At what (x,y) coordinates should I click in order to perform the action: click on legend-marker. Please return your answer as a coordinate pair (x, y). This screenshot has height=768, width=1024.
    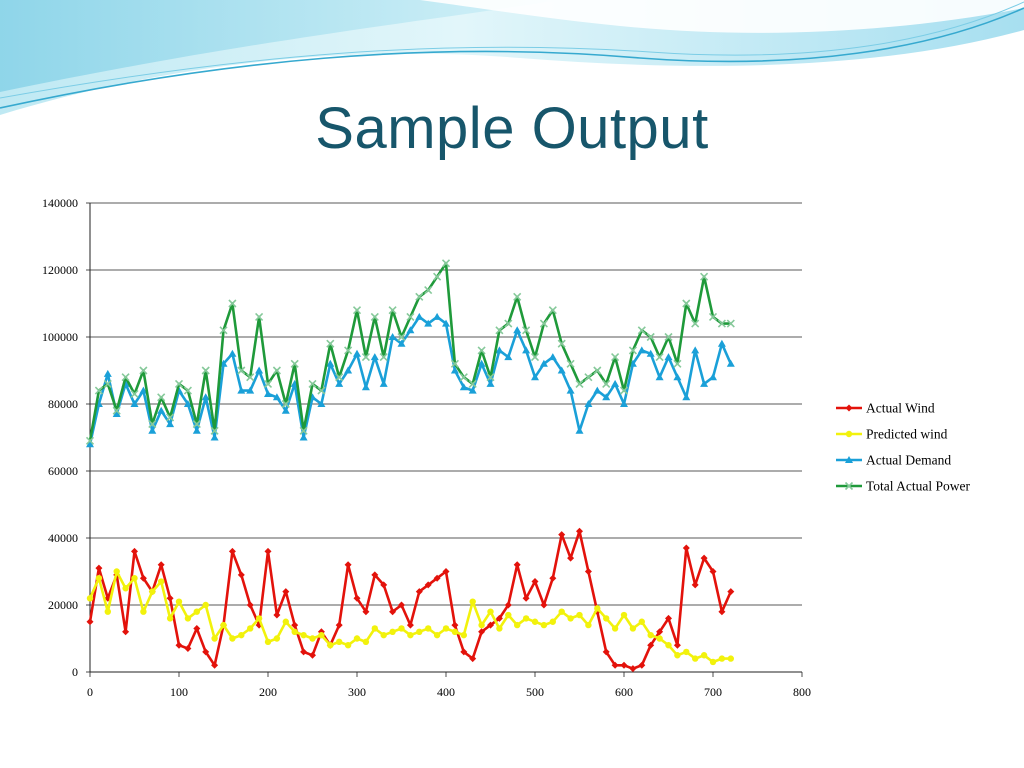
    Looking at the image, I should click on (849, 459).